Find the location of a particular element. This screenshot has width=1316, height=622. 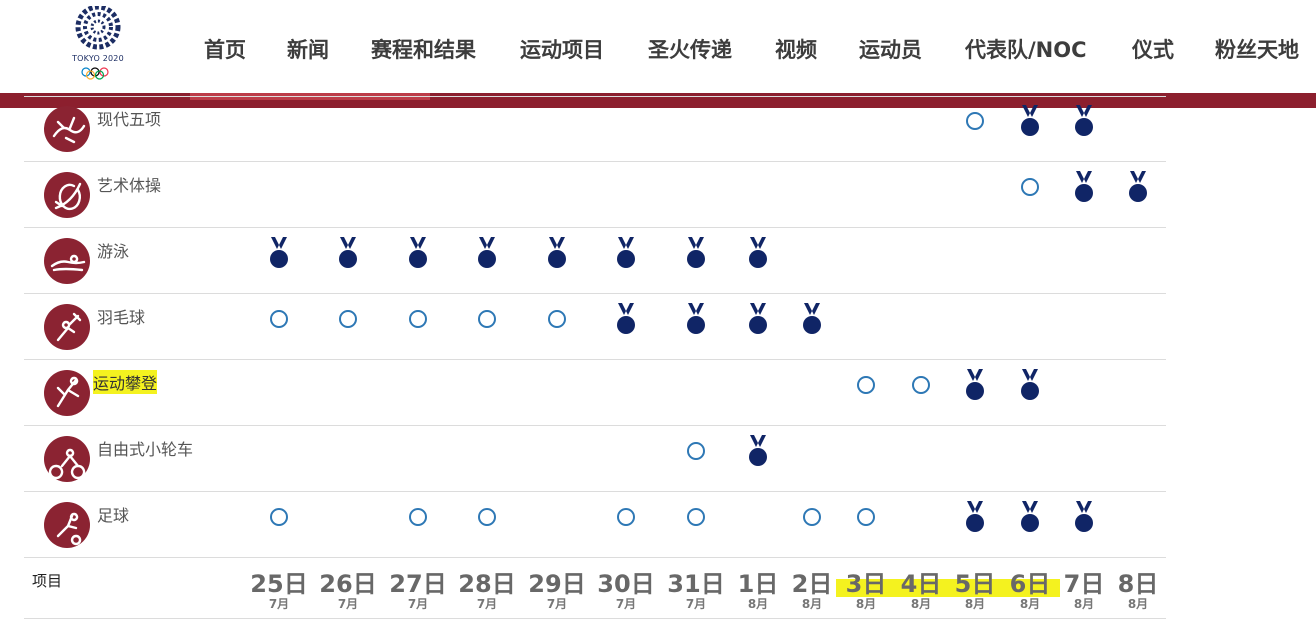

date-column-header: 1日 8月 is located at coordinates (758, 590).